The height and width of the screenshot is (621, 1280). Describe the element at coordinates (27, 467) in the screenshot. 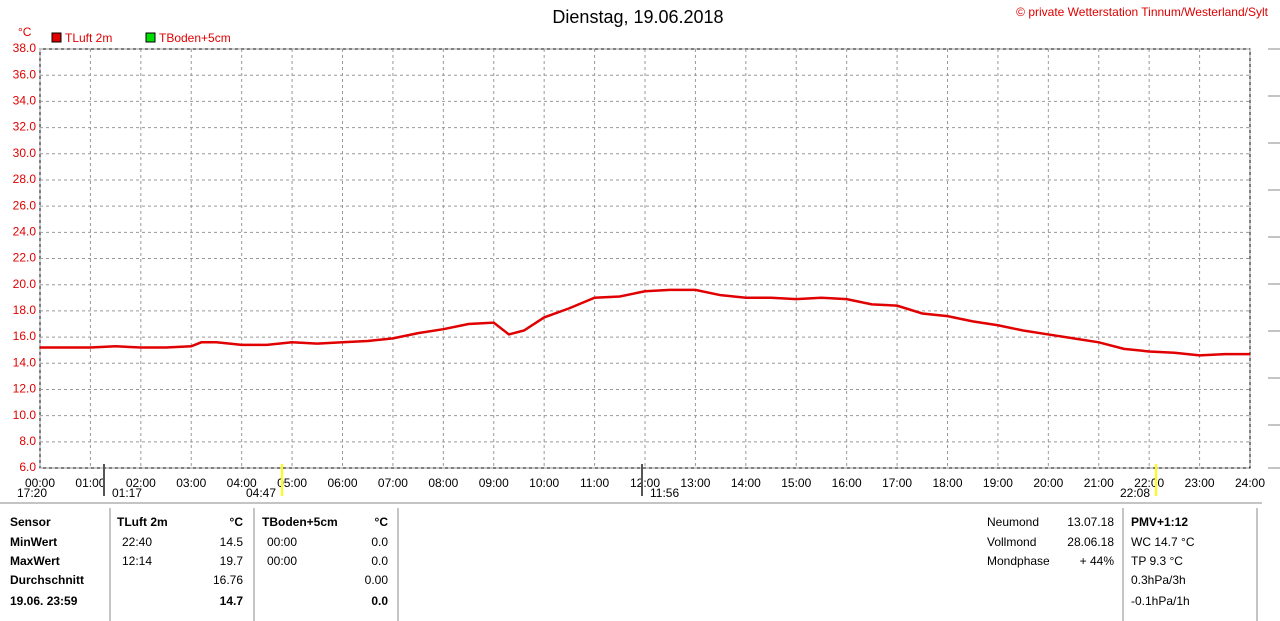

I see `y-tick-label: 6.0` at that location.